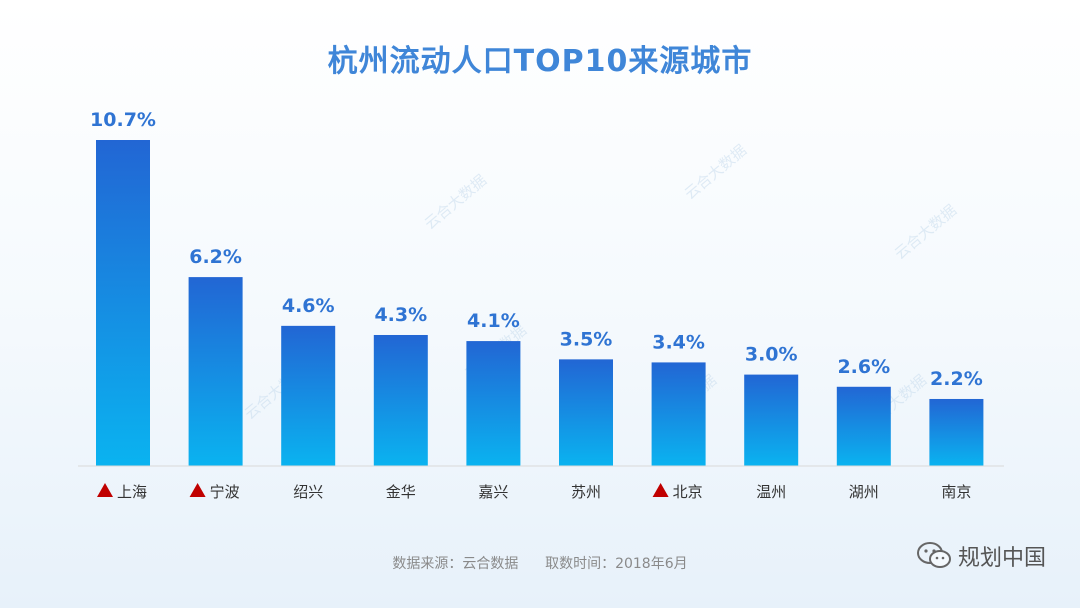  I want to click on category-label-6: 苏州, so click(586, 492).